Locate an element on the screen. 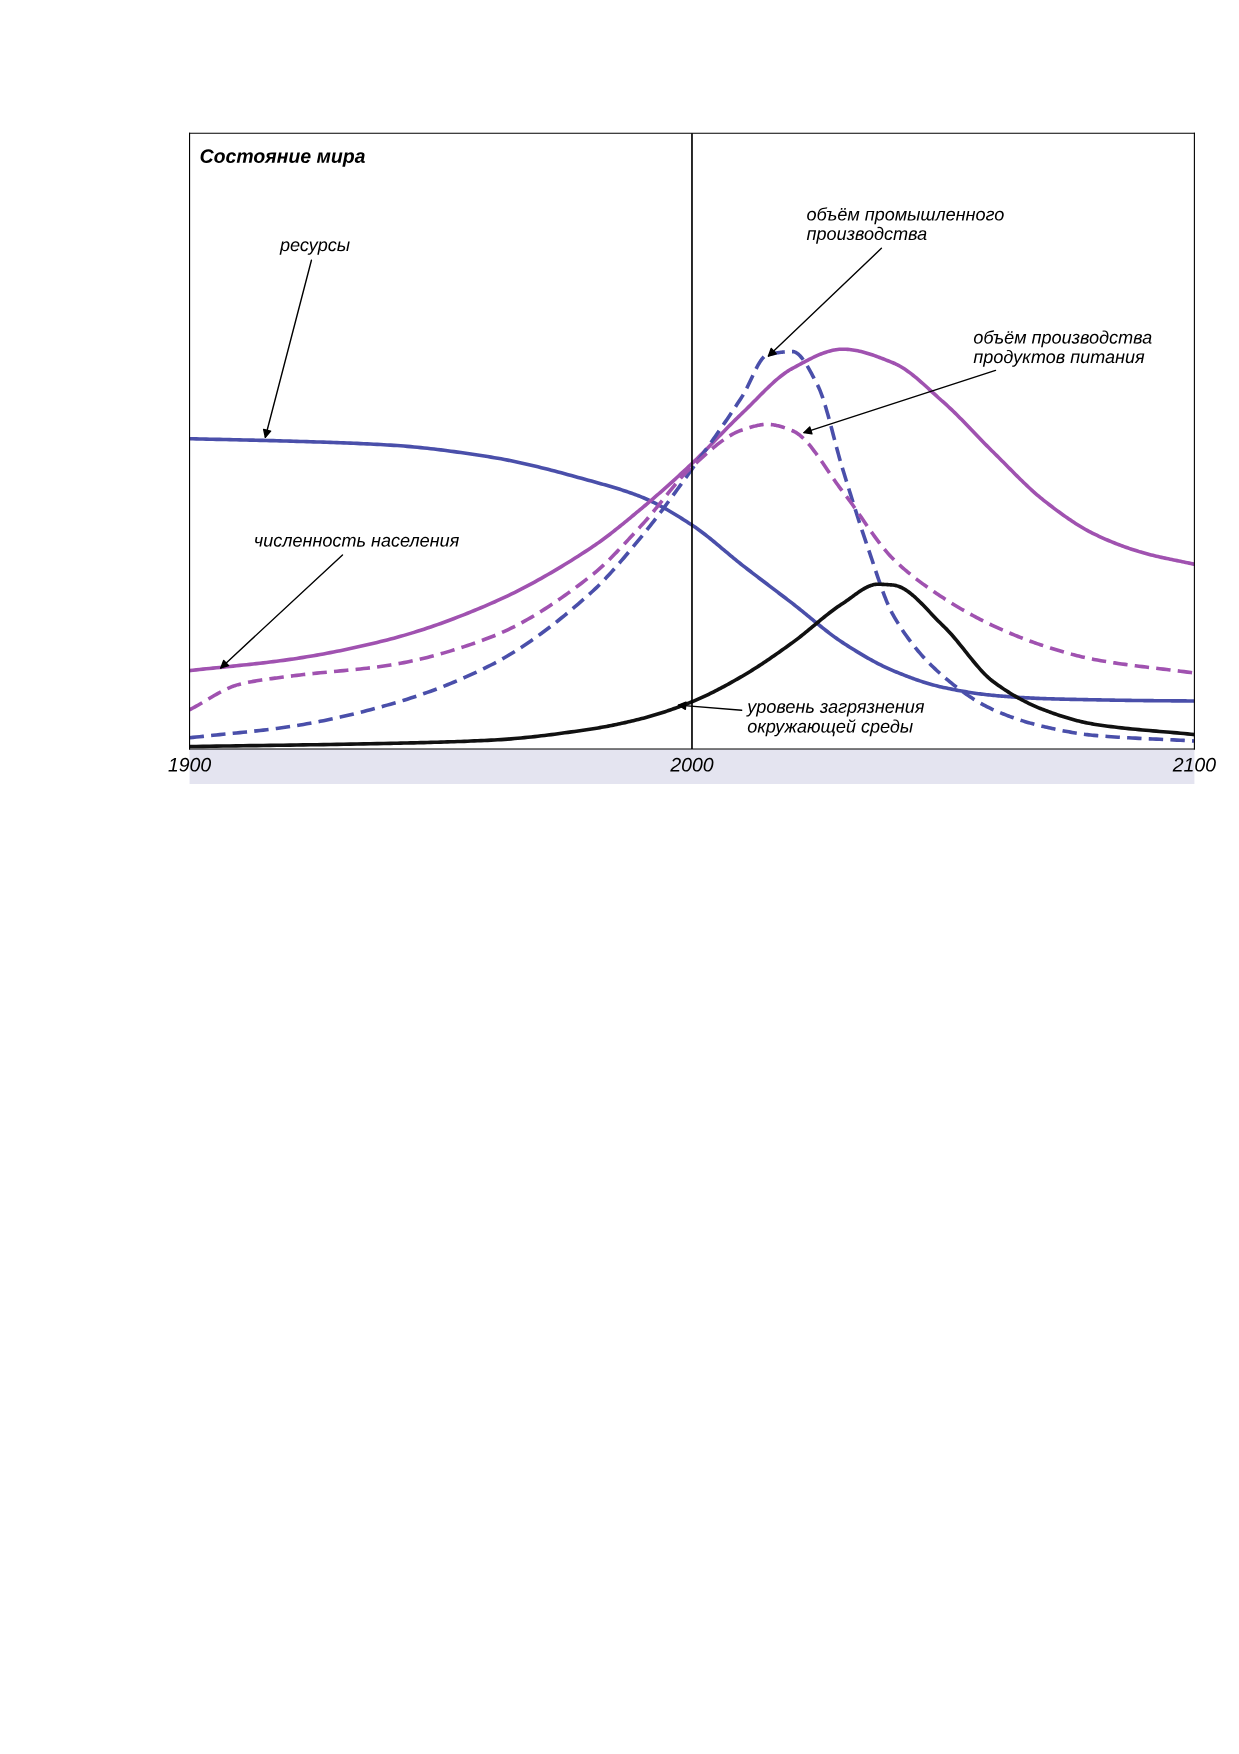 This screenshot has width=1239, height=1754. x-tick-label: 1900 is located at coordinates (190, 764).